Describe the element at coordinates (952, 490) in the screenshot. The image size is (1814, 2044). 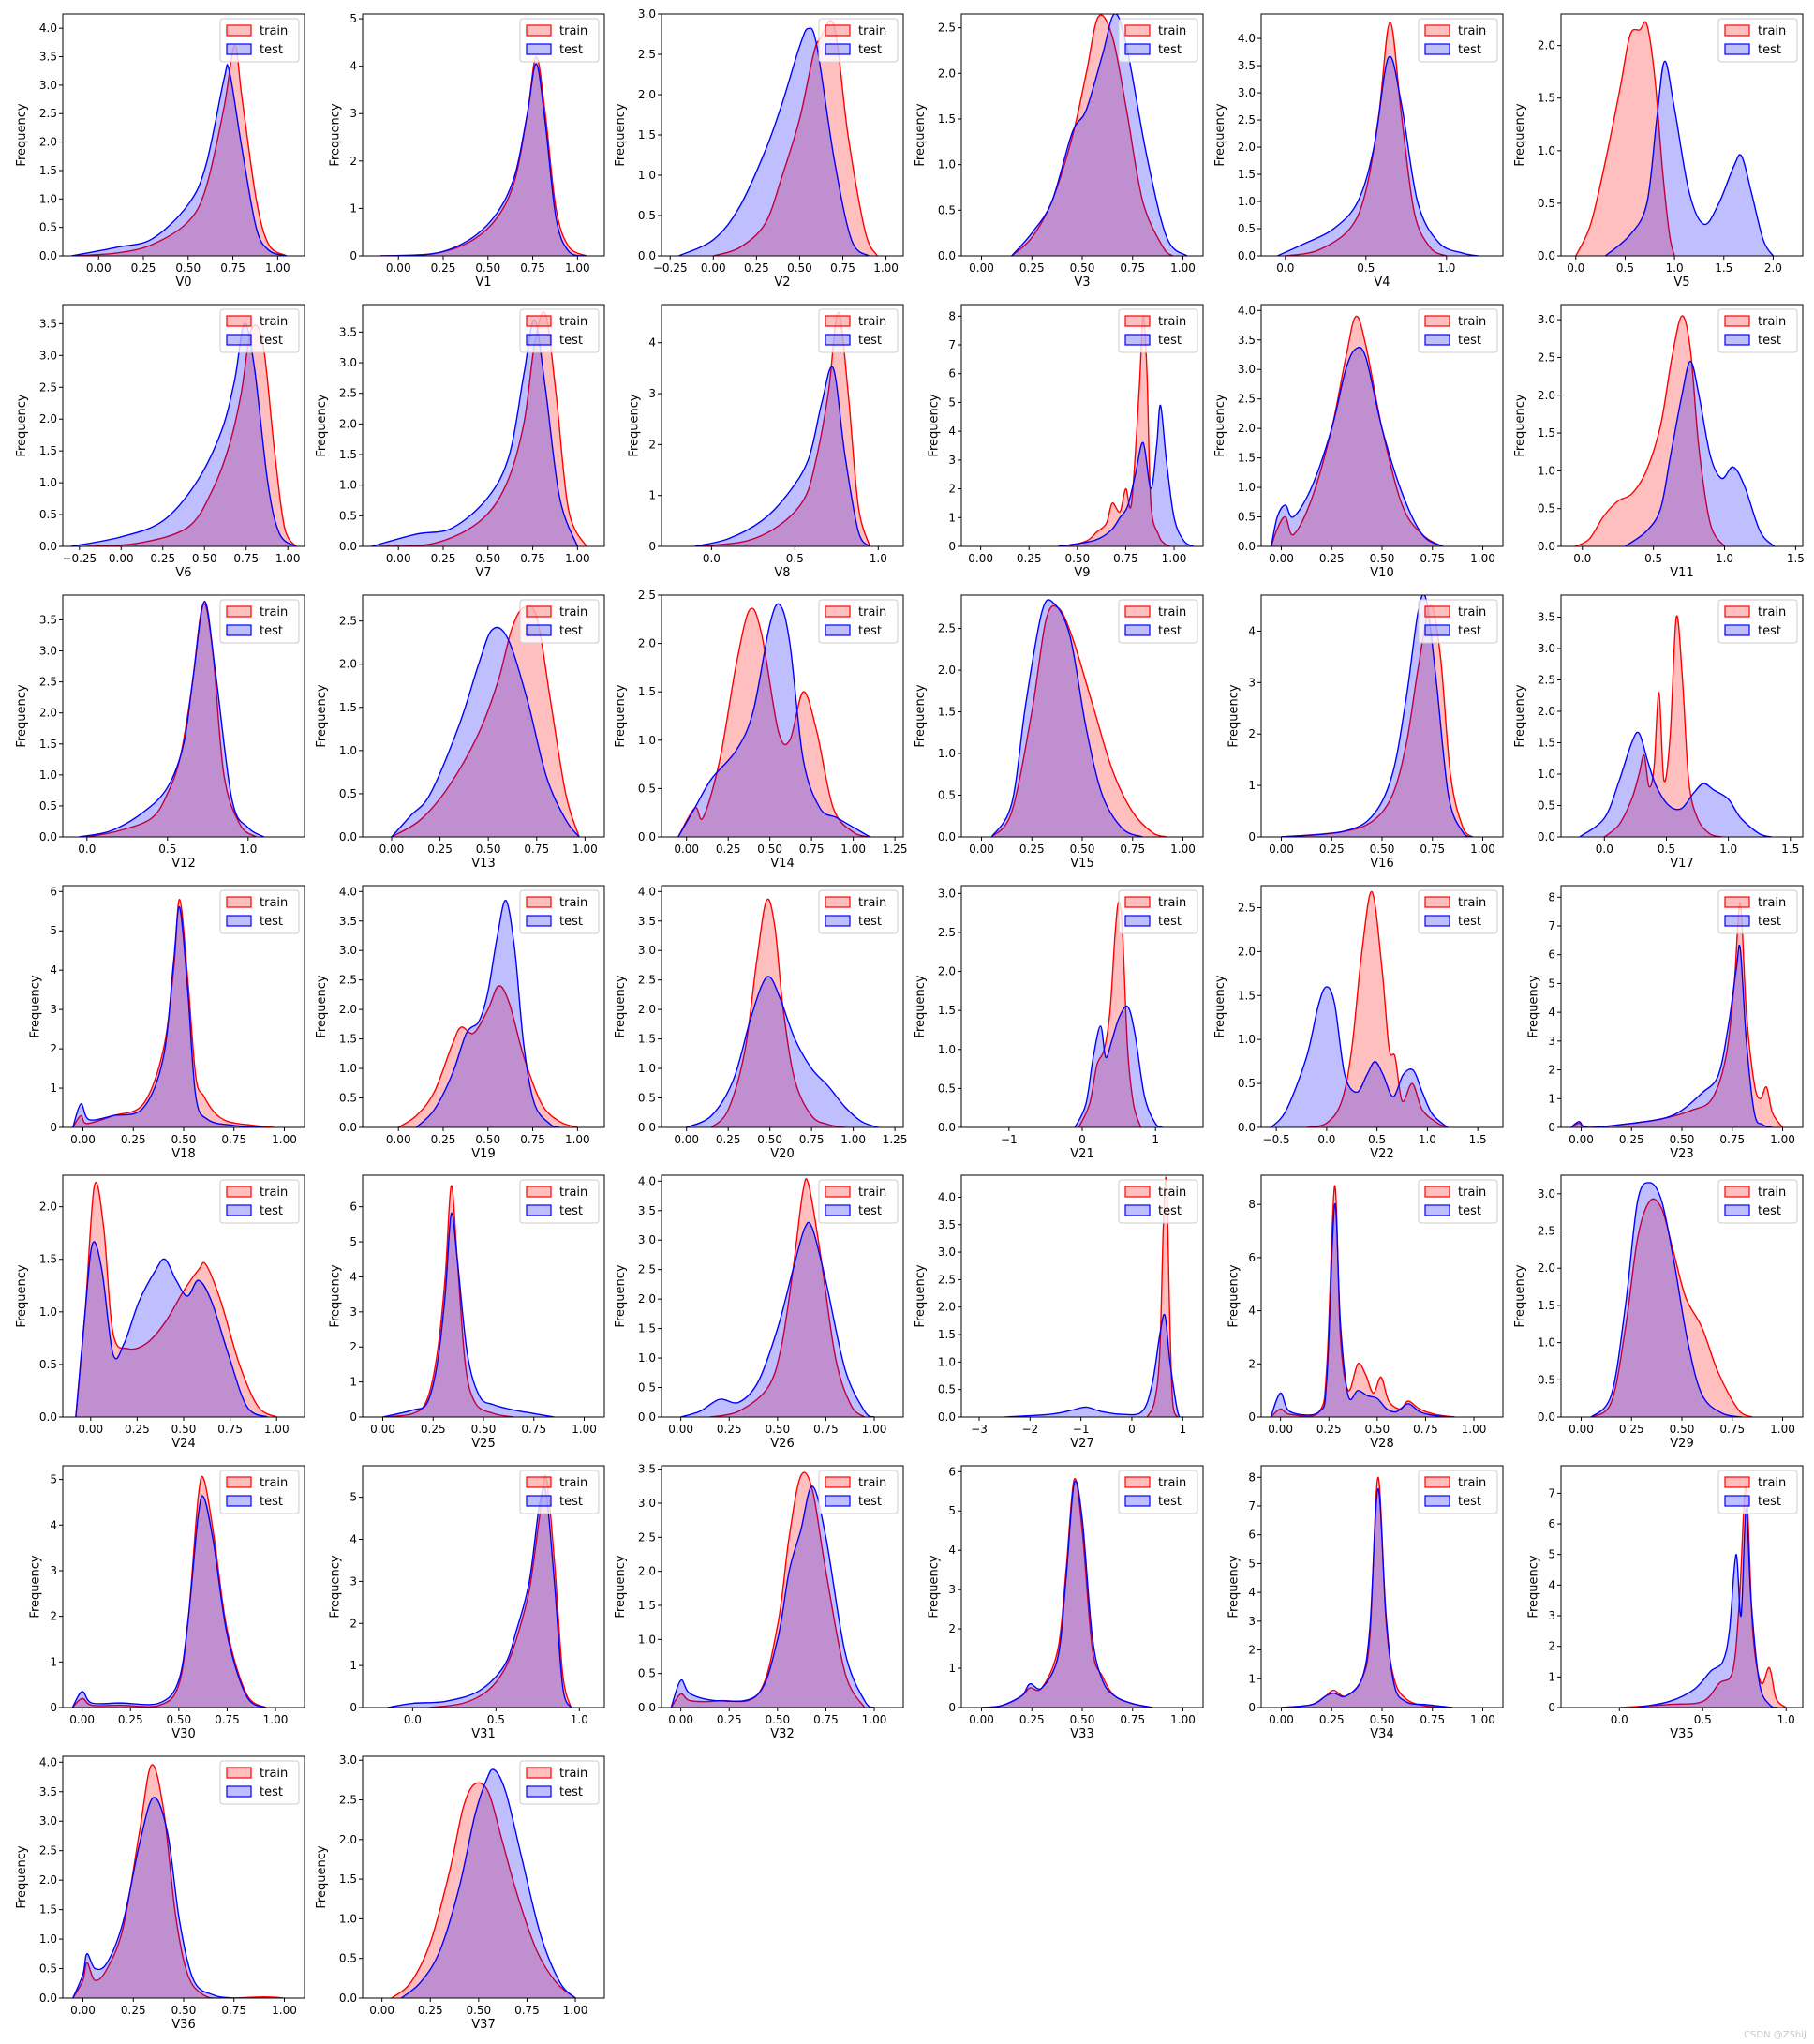
I see `y-tick-label: 2` at that location.